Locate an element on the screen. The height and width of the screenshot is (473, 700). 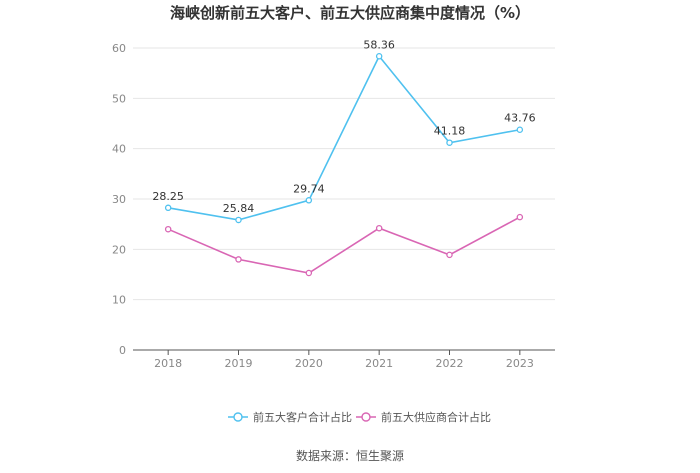
chart-title: 海峡创新前五大客户、前五大供应商集中度情况（%） is located at coordinates (350, 13).